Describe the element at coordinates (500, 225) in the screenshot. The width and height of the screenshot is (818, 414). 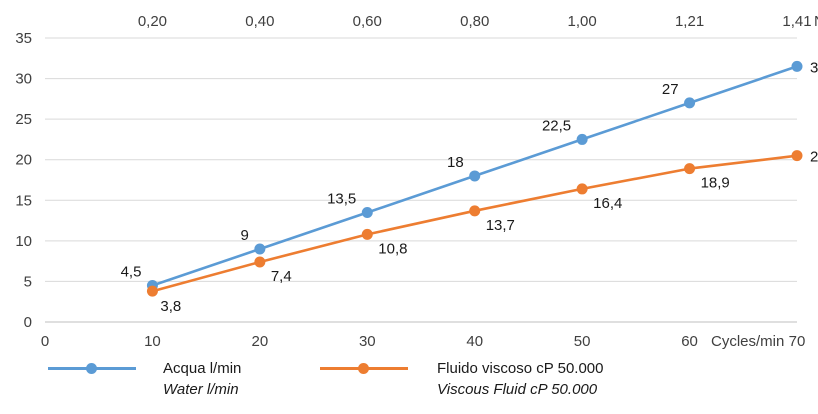
I see `data-label-1: 13,7` at that location.